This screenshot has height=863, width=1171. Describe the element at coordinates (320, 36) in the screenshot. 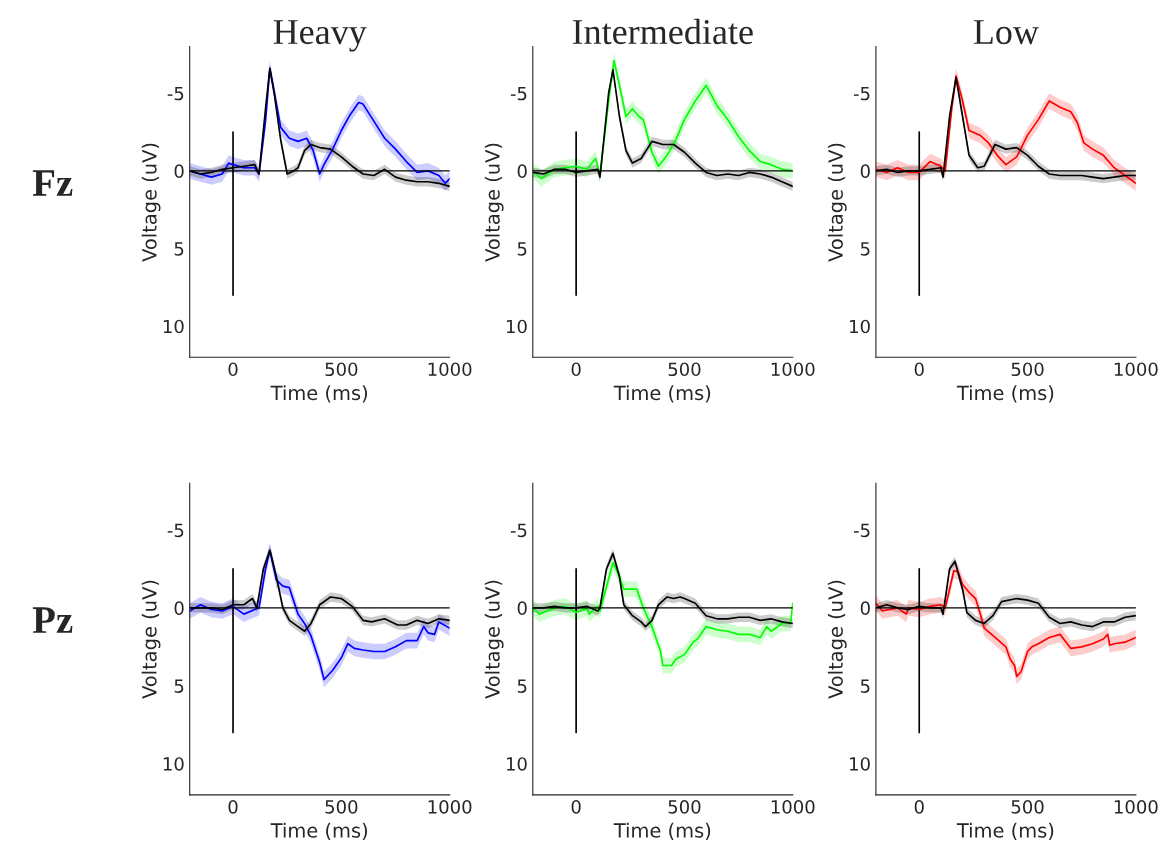

I see `chart-title: Heavy` at that location.